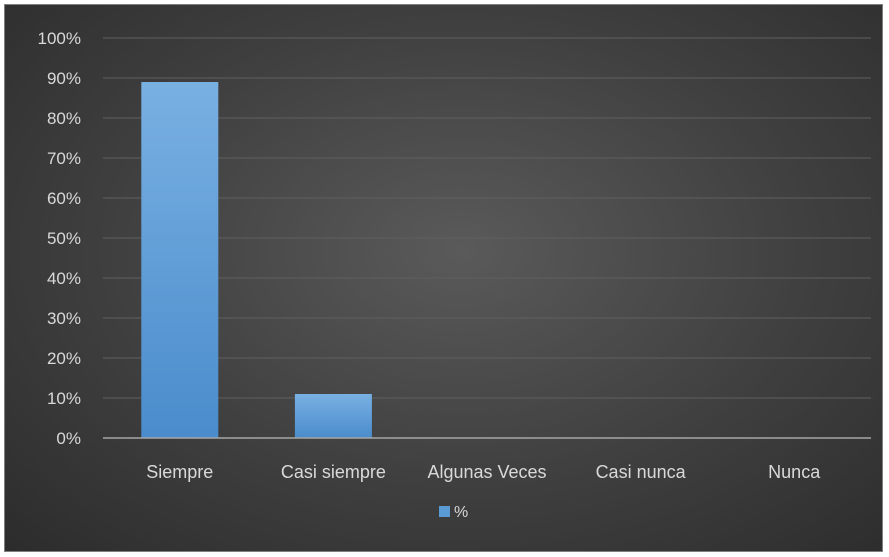  What do you see at coordinates (461, 512) in the screenshot?
I see `legend-label: %` at bounding box center [461, 512].